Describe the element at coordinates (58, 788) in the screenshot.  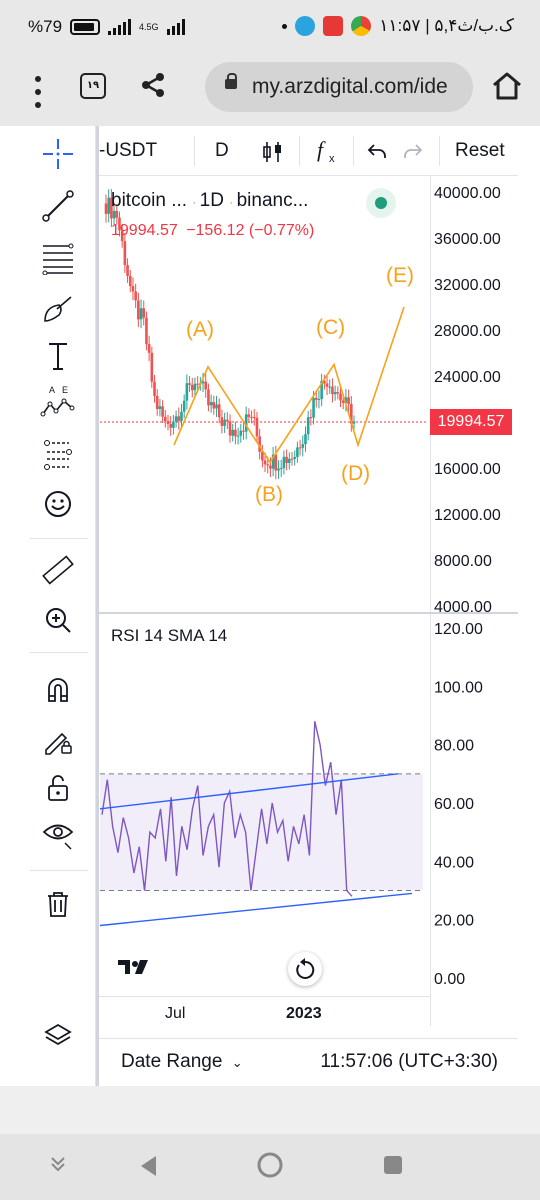
I see `unlock-icon` at that location.